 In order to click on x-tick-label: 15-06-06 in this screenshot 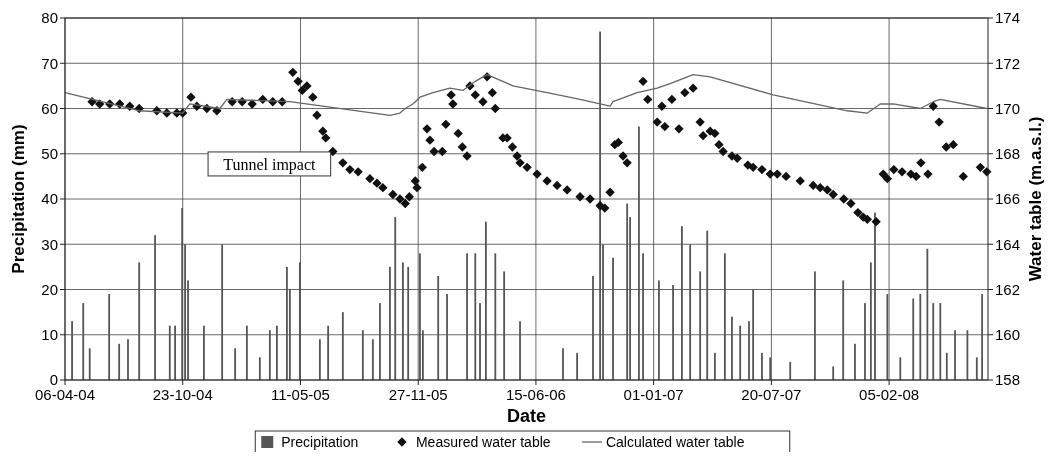, I will do `click(535, 394)`.